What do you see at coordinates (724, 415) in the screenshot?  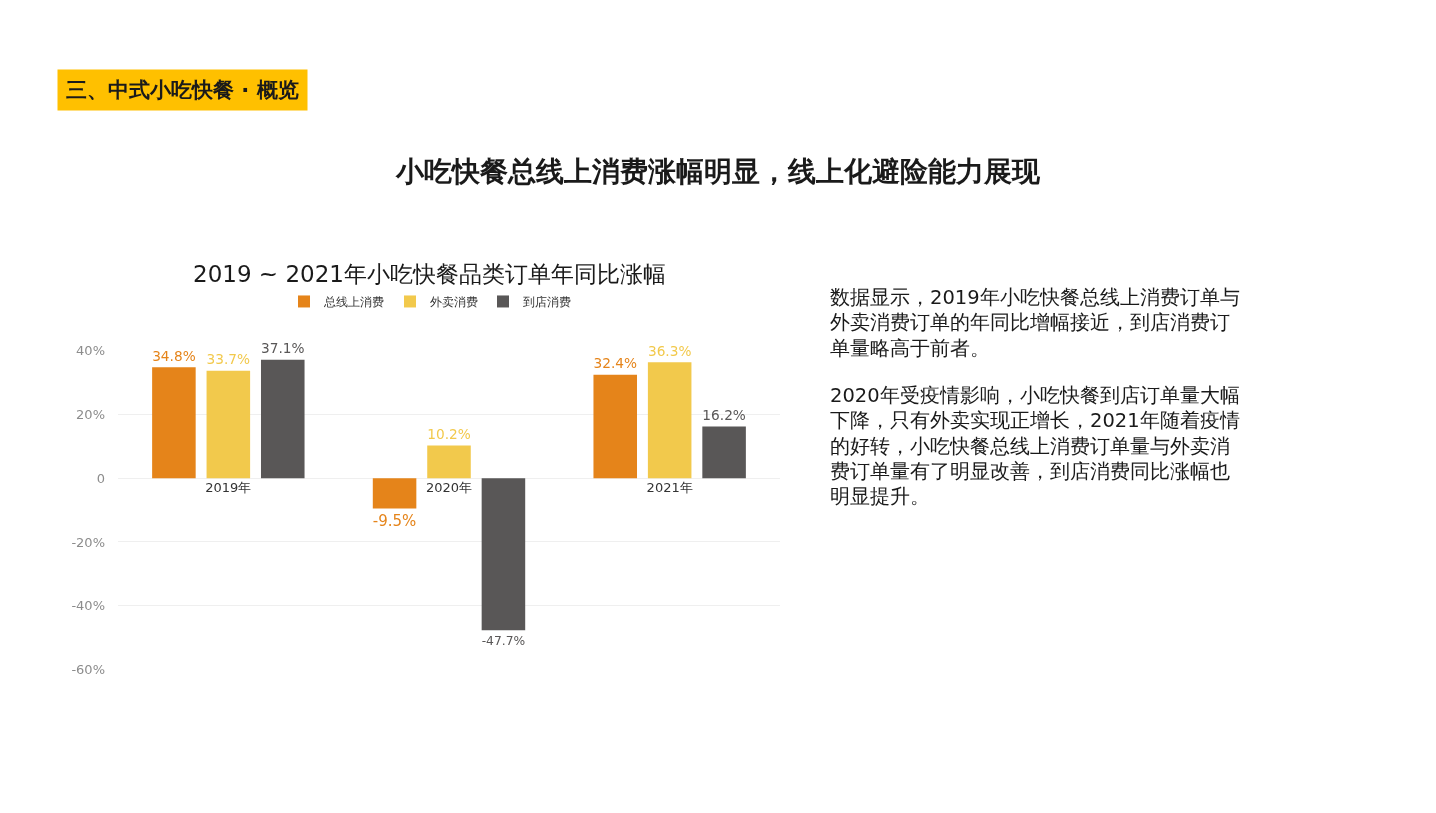 I see `data-label: 16.2%` at bounding box center [724, 415].